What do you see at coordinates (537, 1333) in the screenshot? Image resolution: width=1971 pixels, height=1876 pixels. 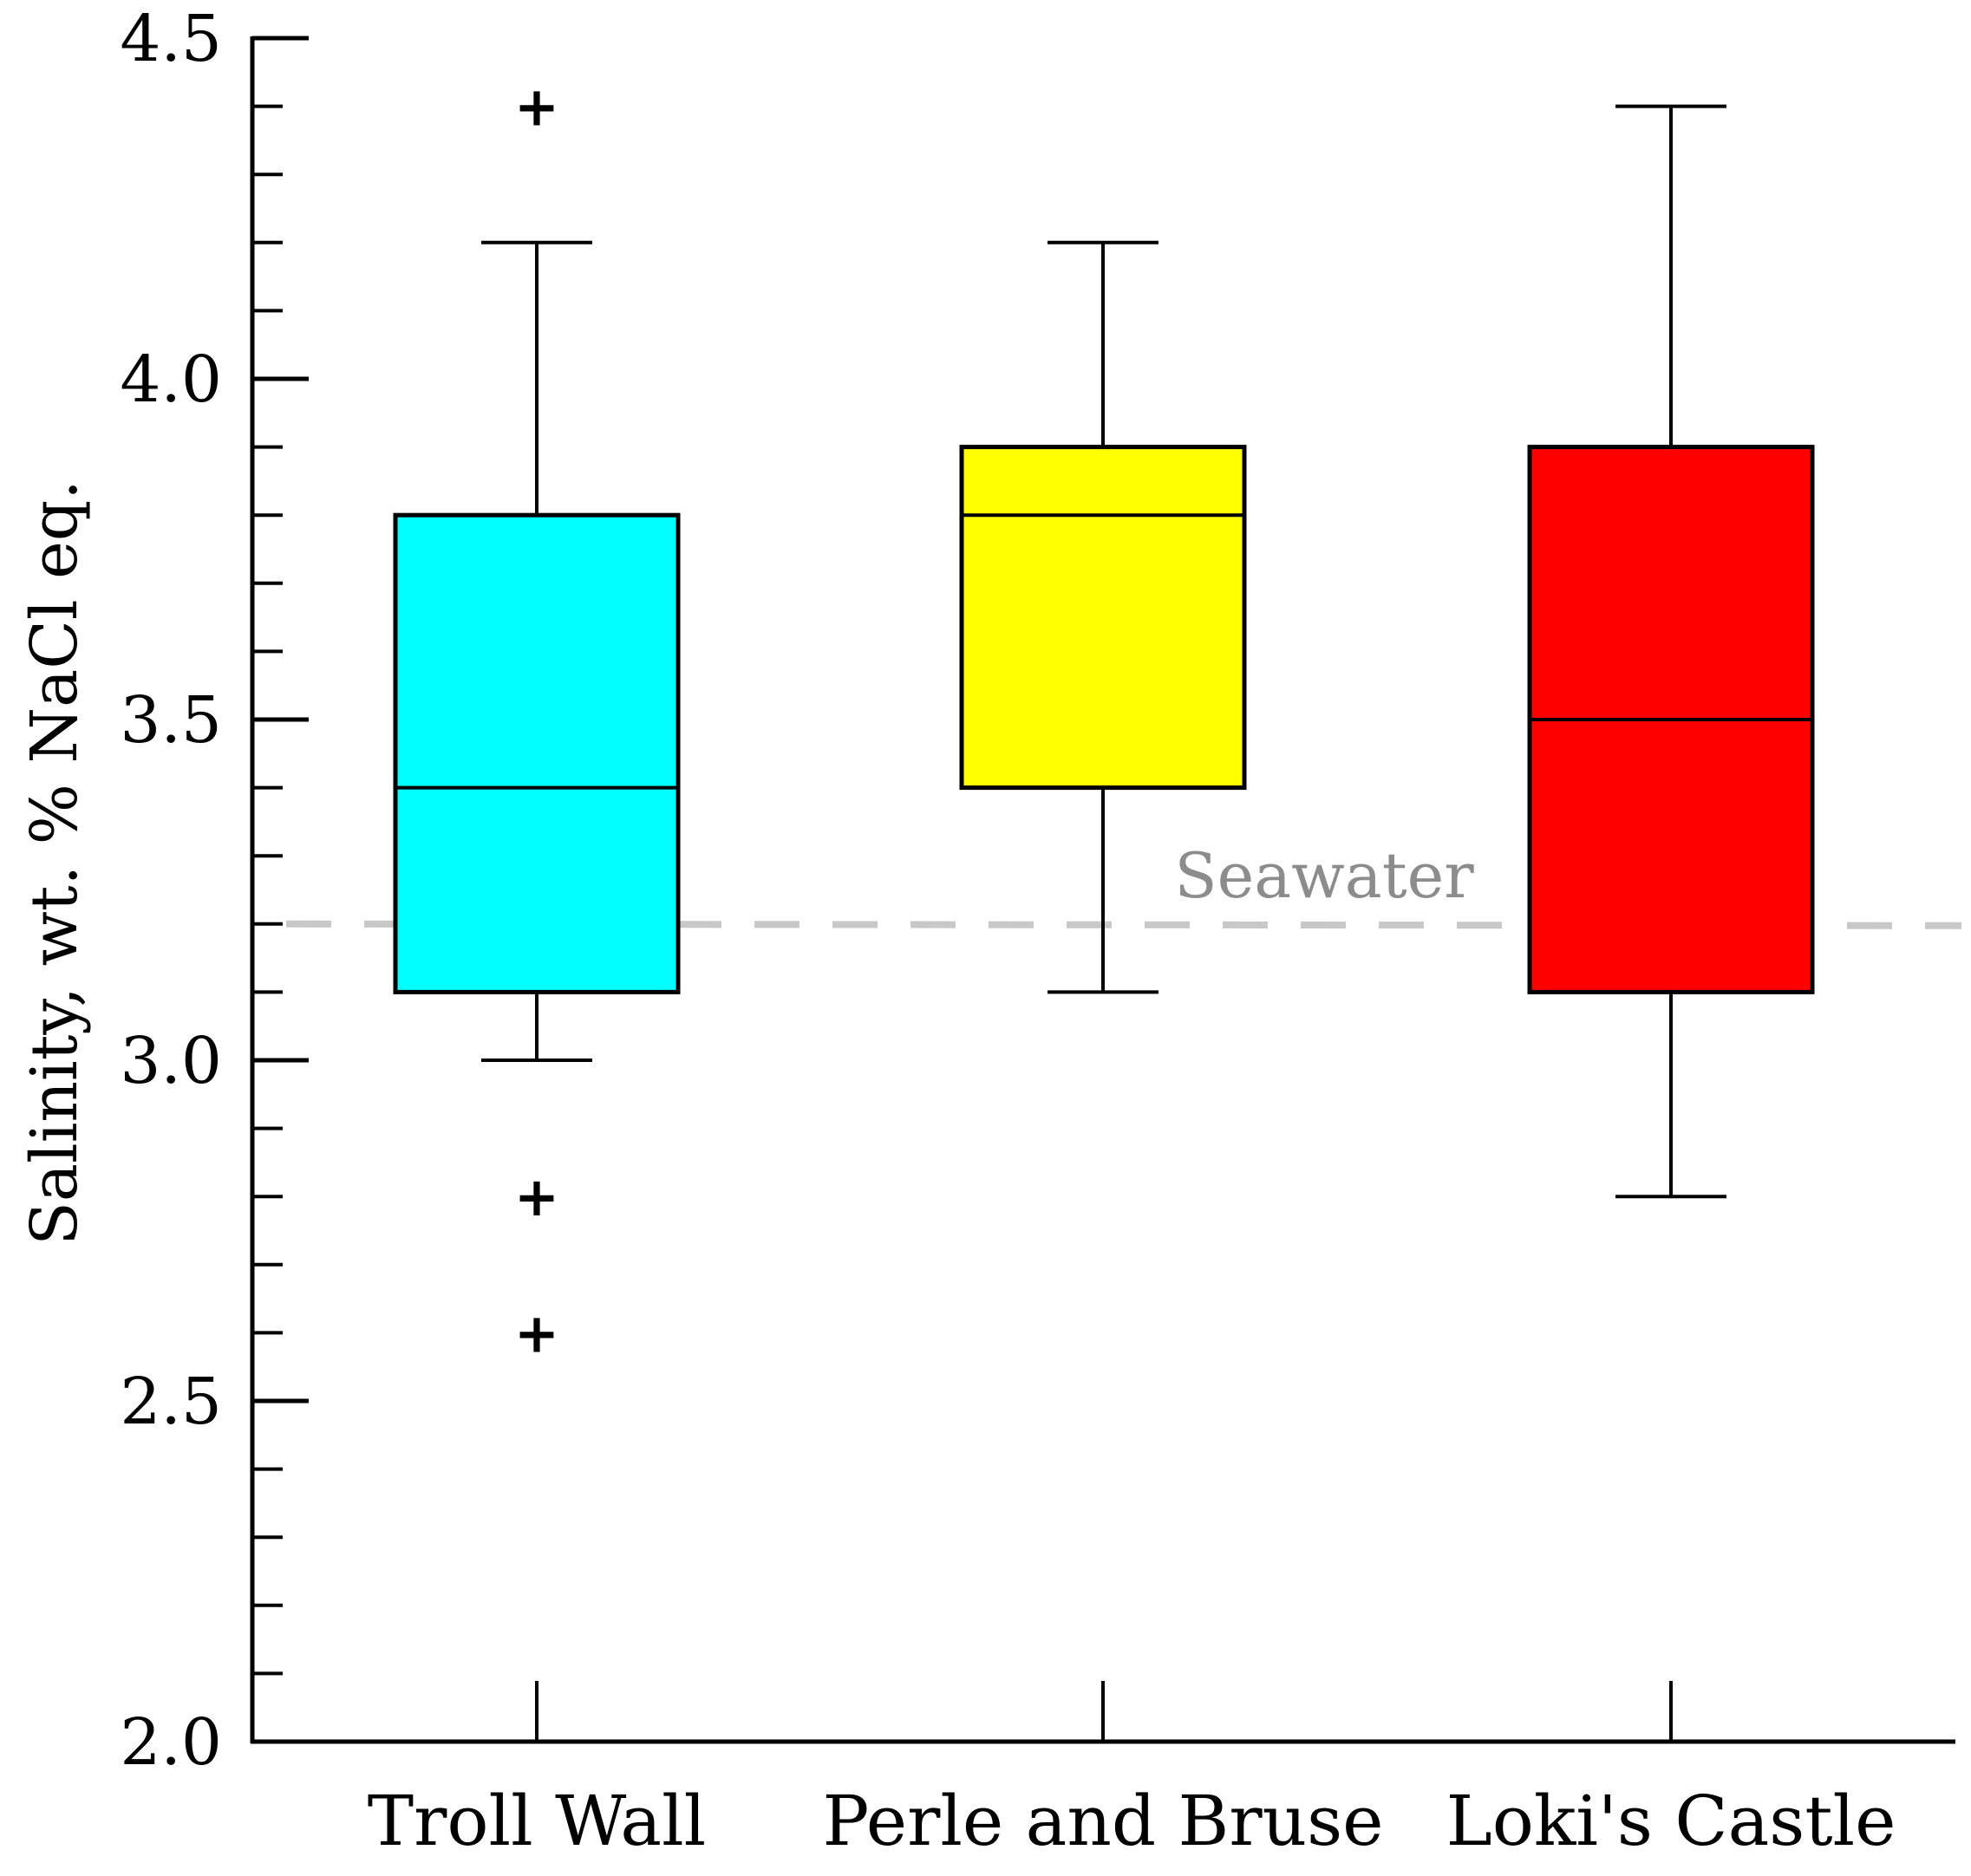 I see `troll-wall-outlier-3: +` at bounding box center [537, 1333].